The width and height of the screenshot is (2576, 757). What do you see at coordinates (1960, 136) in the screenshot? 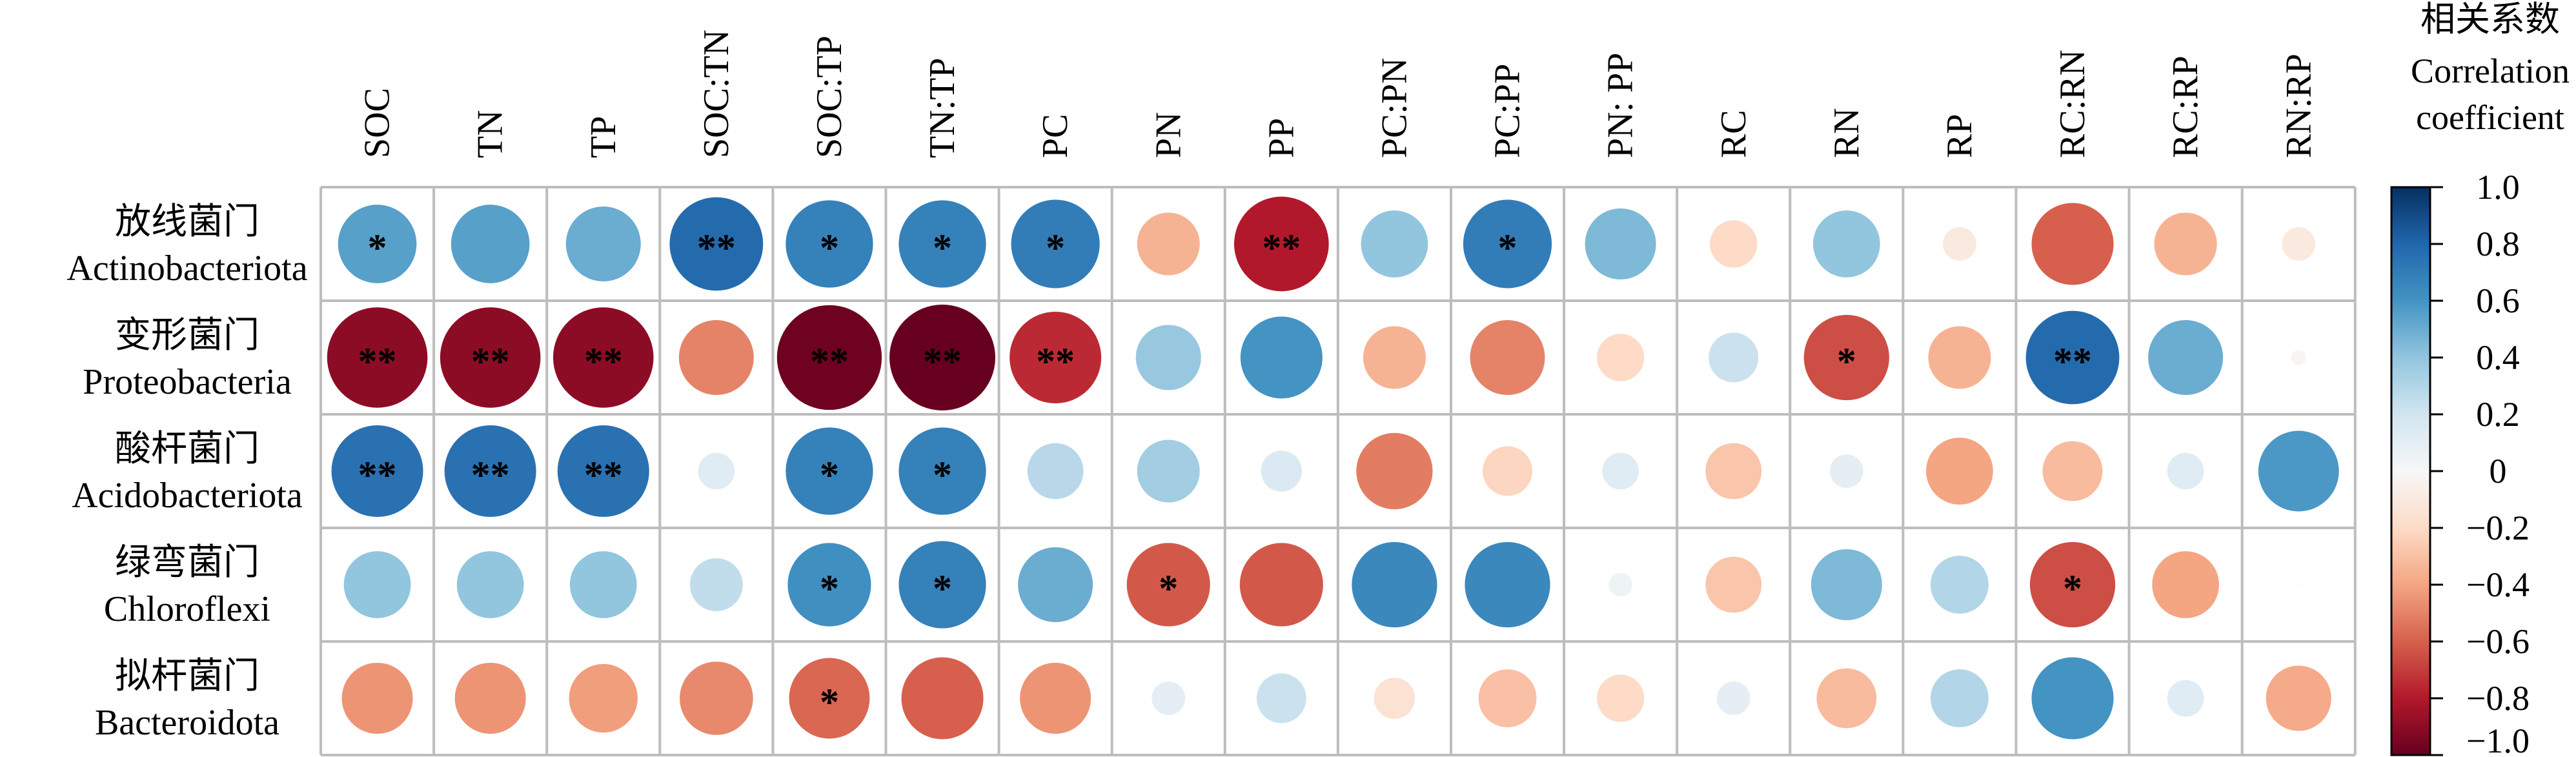
I see `column-label: RP` at bounding box center [1960, 136].